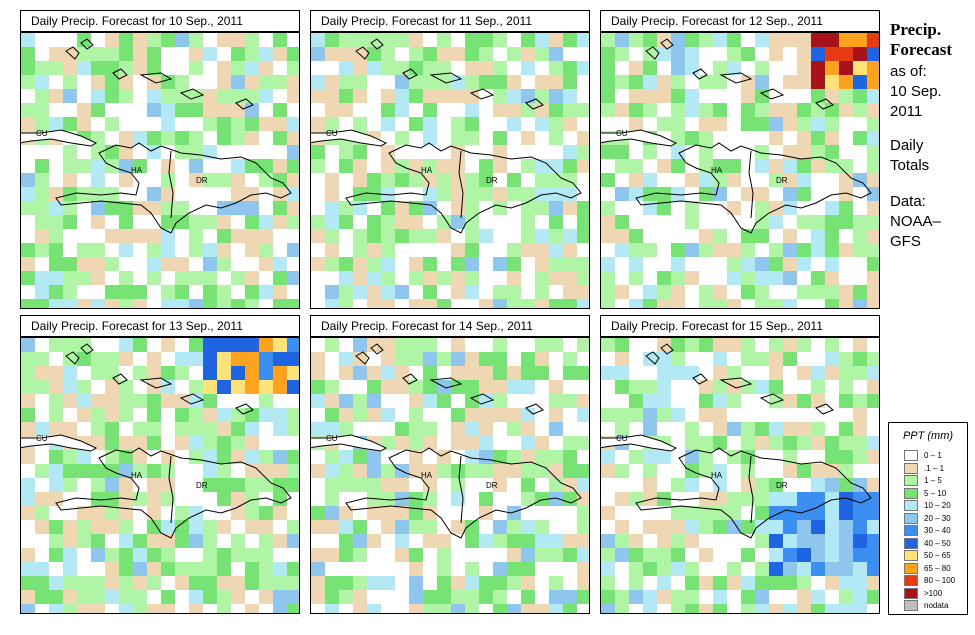 The height and width of the screenshot is (635, 975). I want to click on country-label-dr: DR, so click(782, 485).